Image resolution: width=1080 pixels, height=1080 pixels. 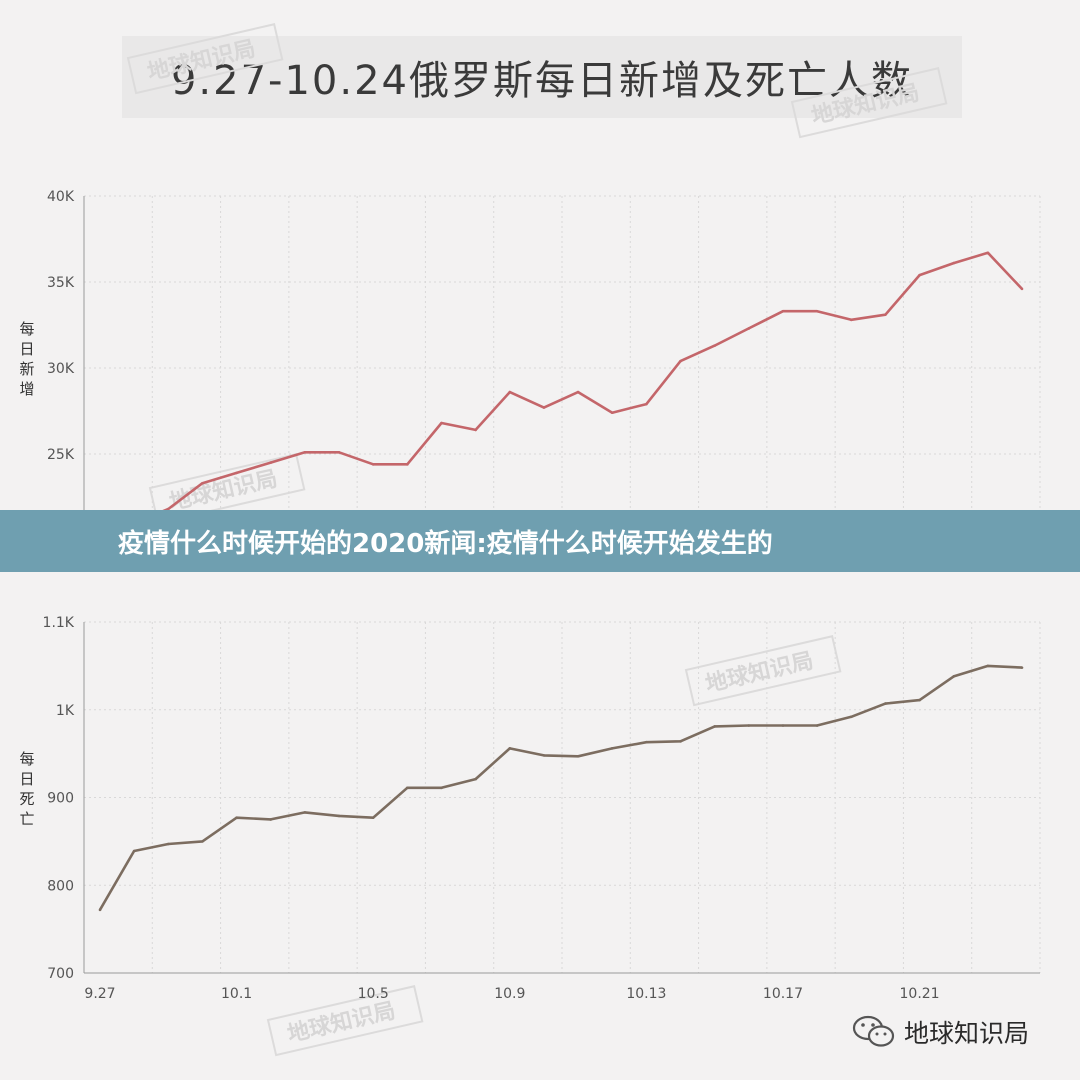 I want to click on brand: 地球知识局, so click(x=940, y=1032).